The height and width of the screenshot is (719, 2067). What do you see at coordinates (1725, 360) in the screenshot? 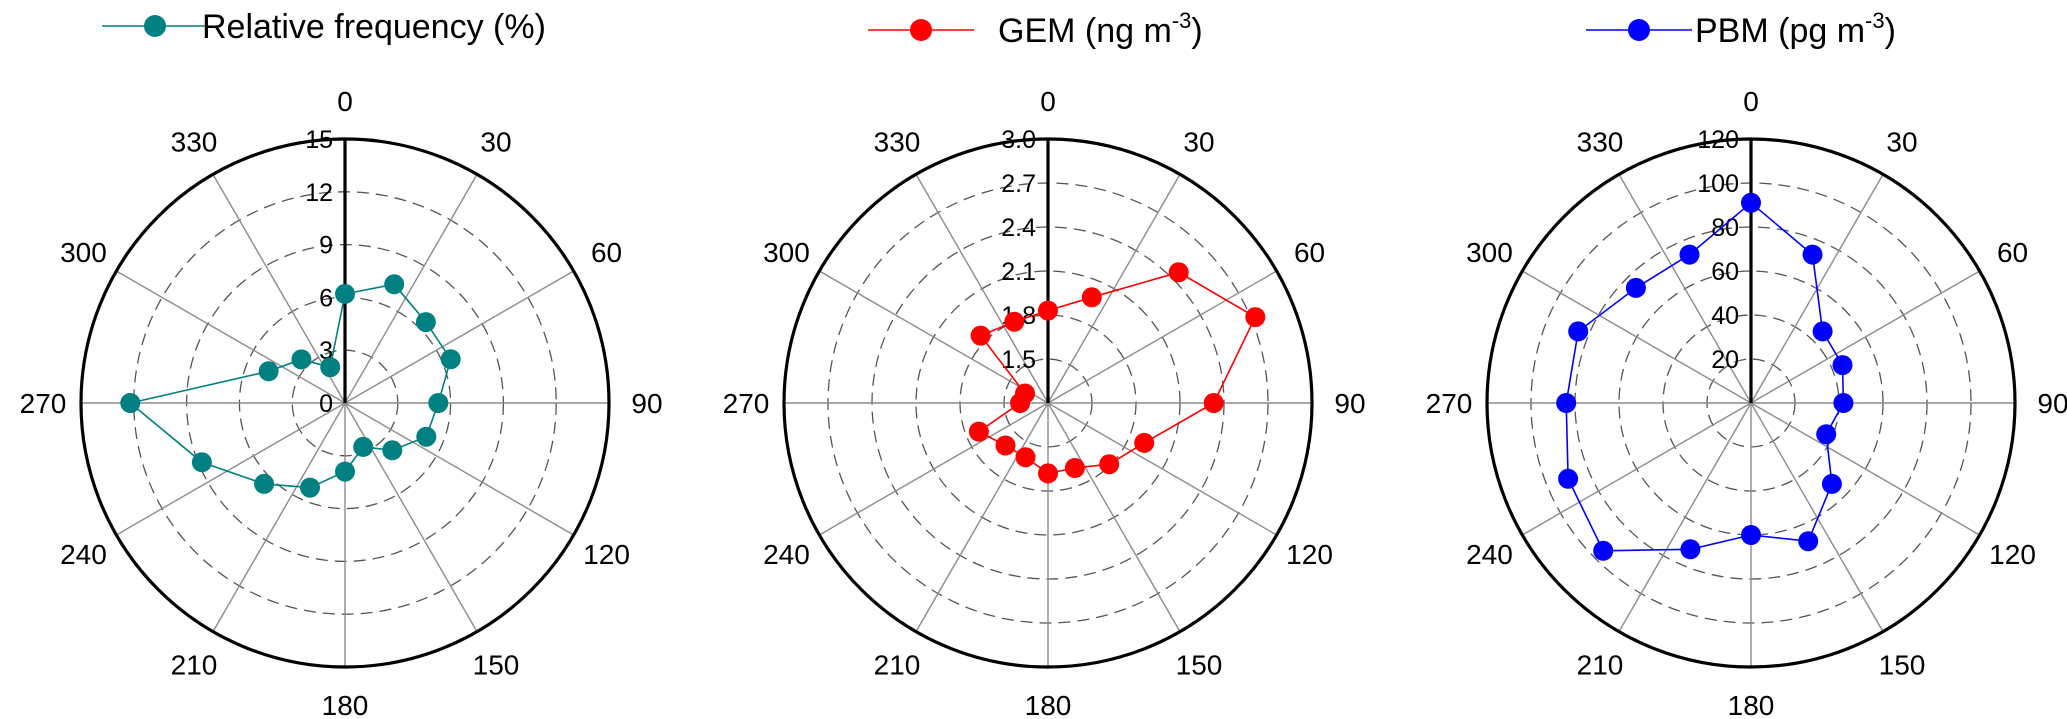
I see `radial-tick-label: 20` at bounding box center [1725, 360].